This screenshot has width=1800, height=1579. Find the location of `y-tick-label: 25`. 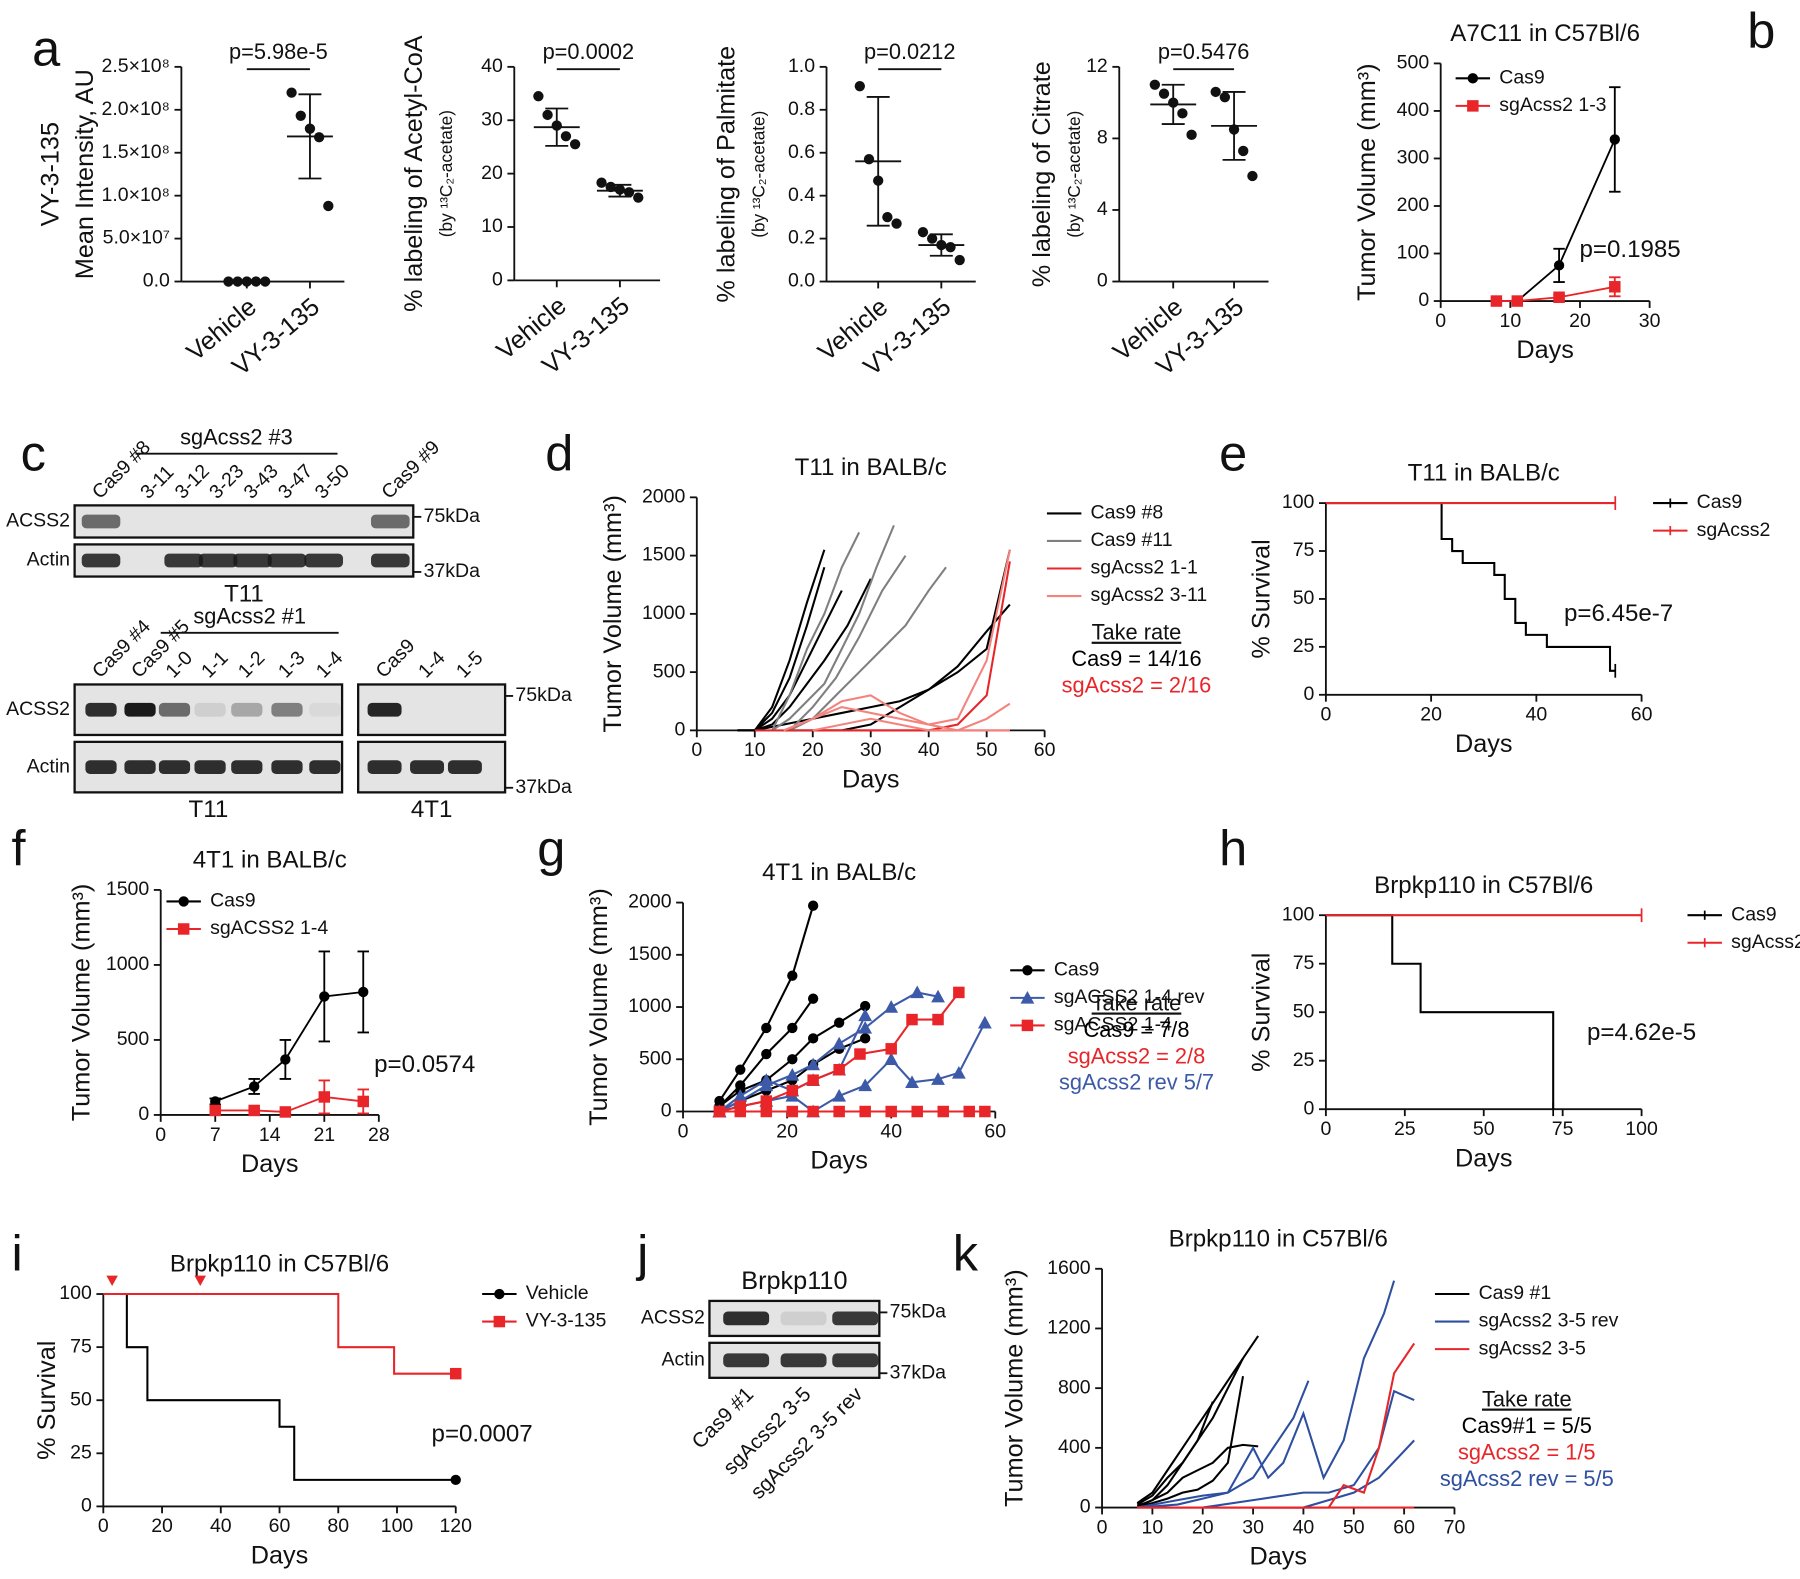

y-tick-label: 25 is located at coordinates (1304, 1060).